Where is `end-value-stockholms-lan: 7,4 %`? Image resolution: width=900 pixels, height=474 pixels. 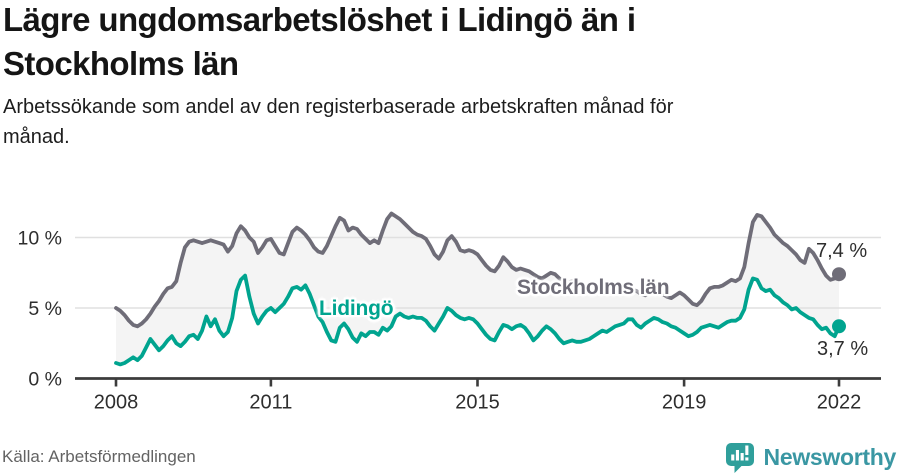
end-value-stockholms-lan: 7,4 % is located at coordinates (842, 251).